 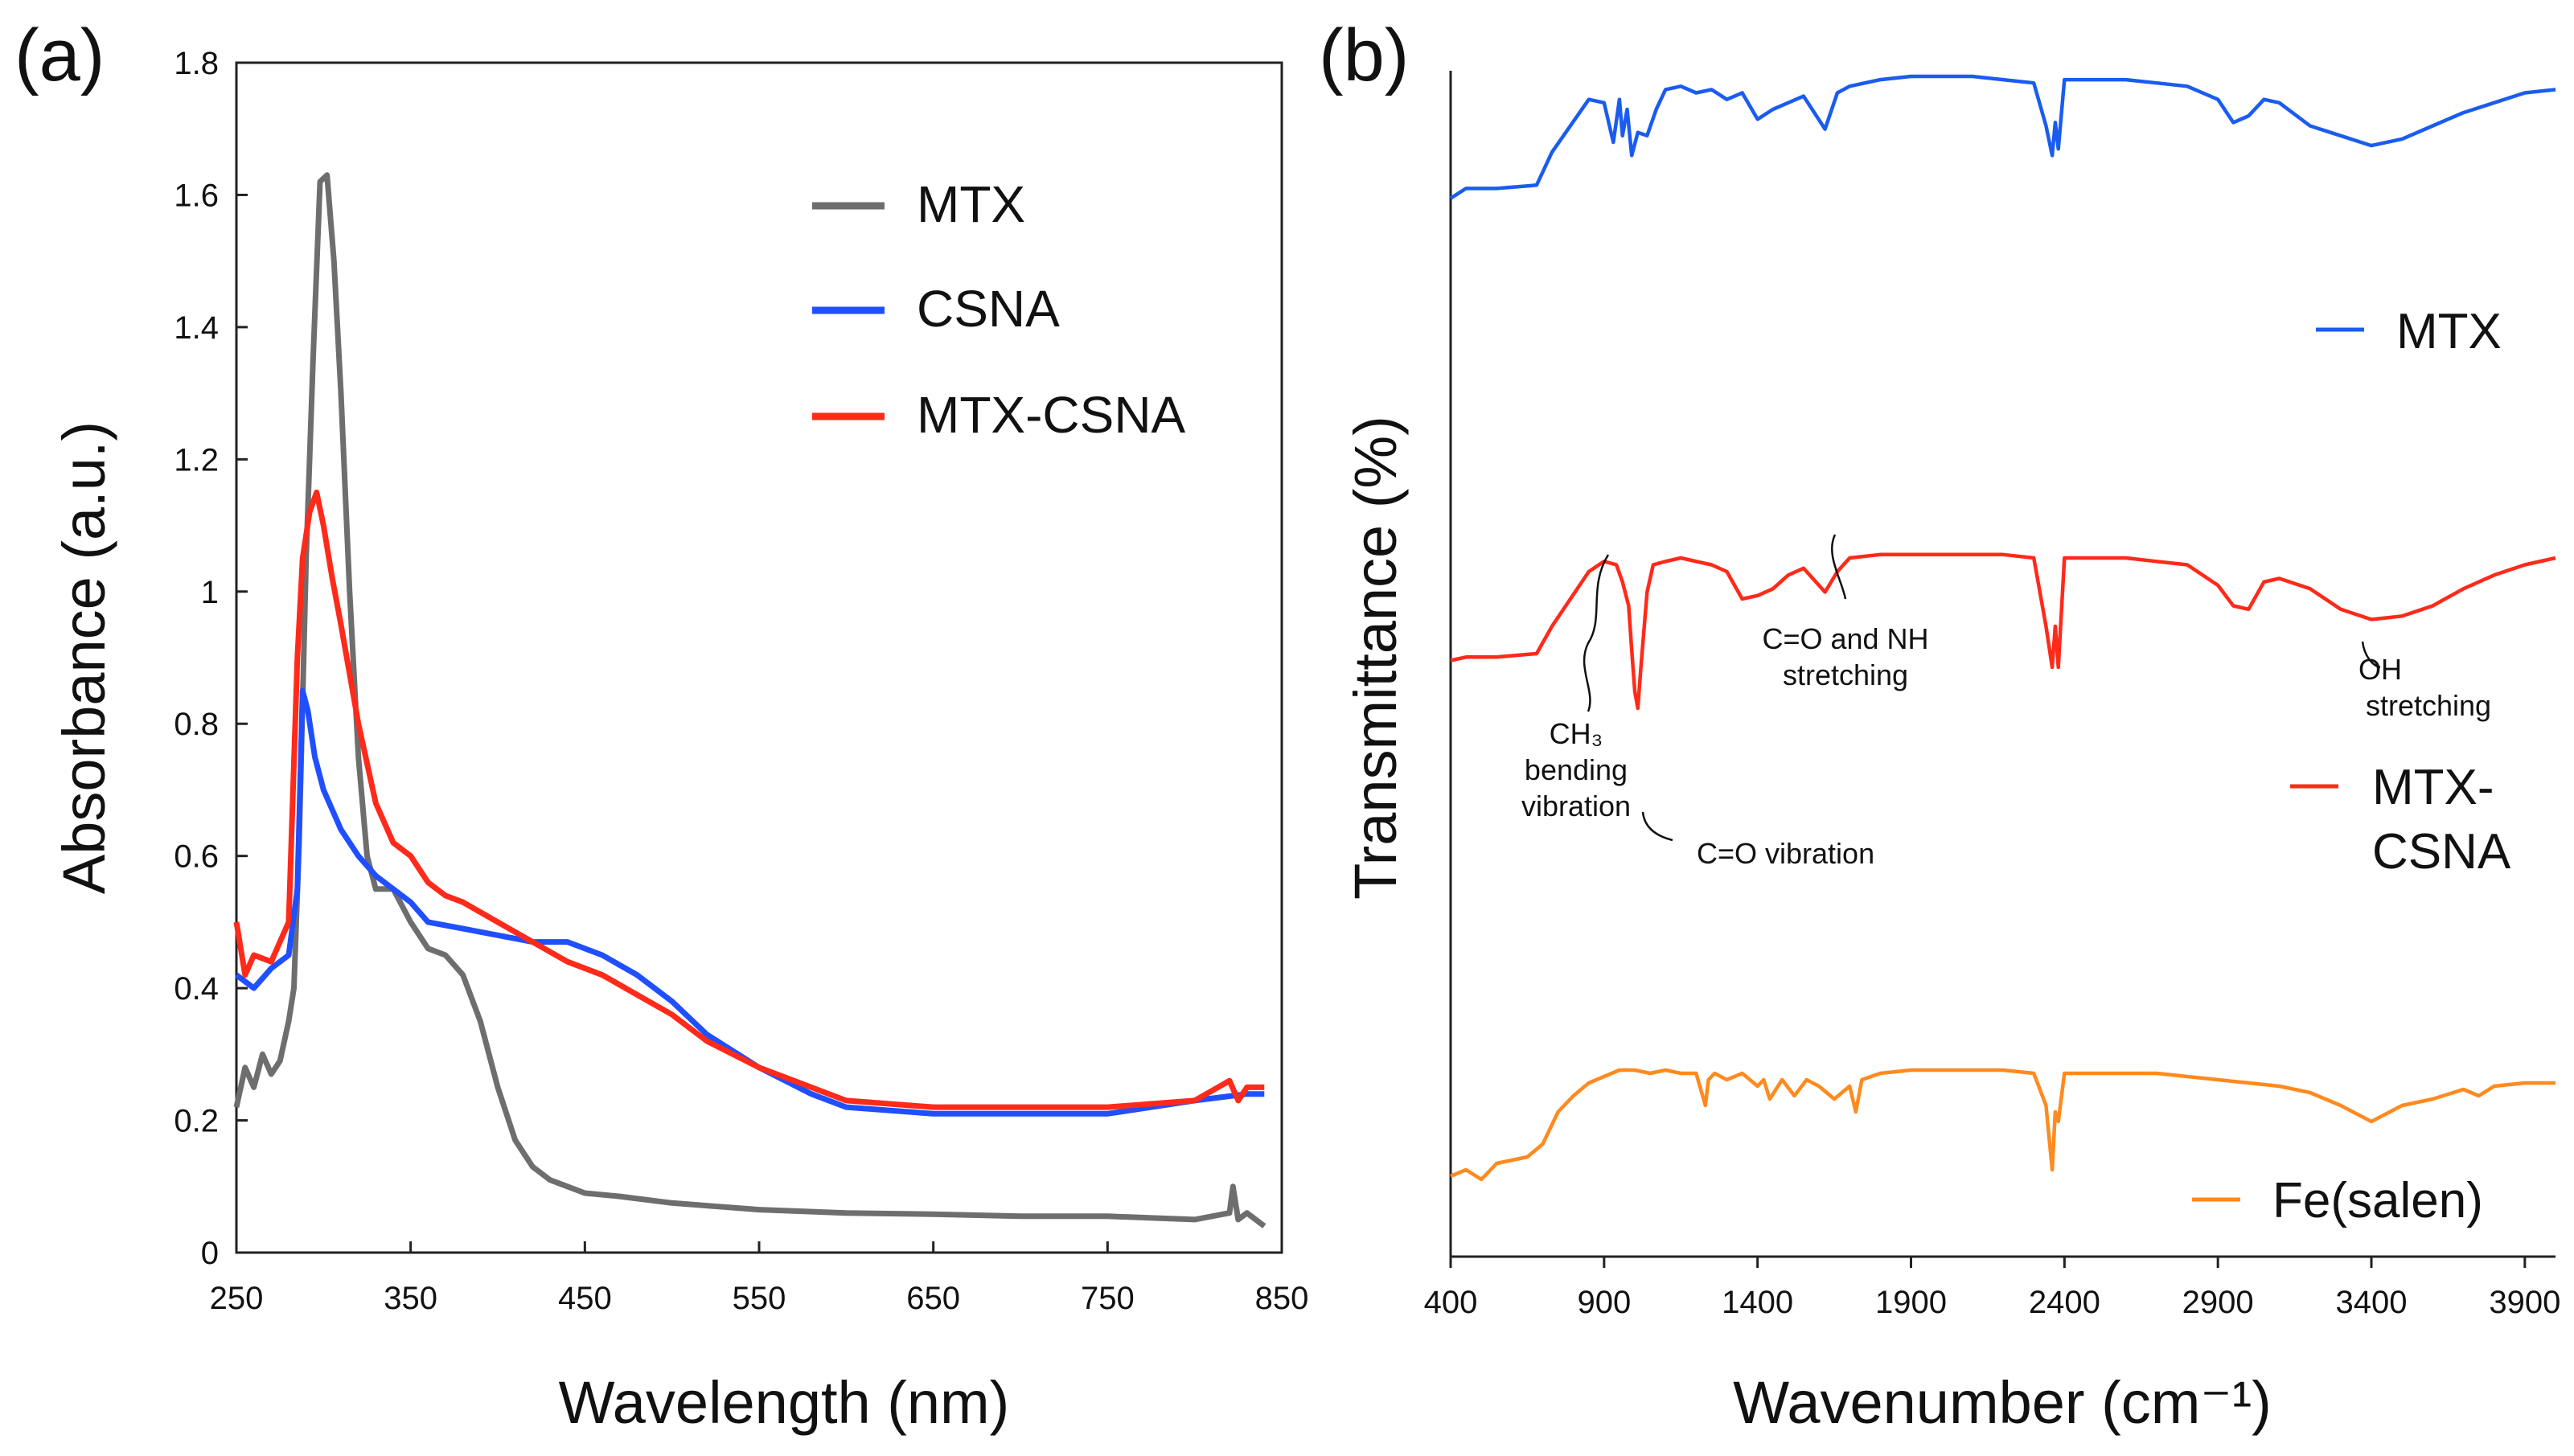 What do you see at coordinates (196, 724) in the screenshot?
I see `a-ytick-label: 0.8` at bounding box center [196, 724].